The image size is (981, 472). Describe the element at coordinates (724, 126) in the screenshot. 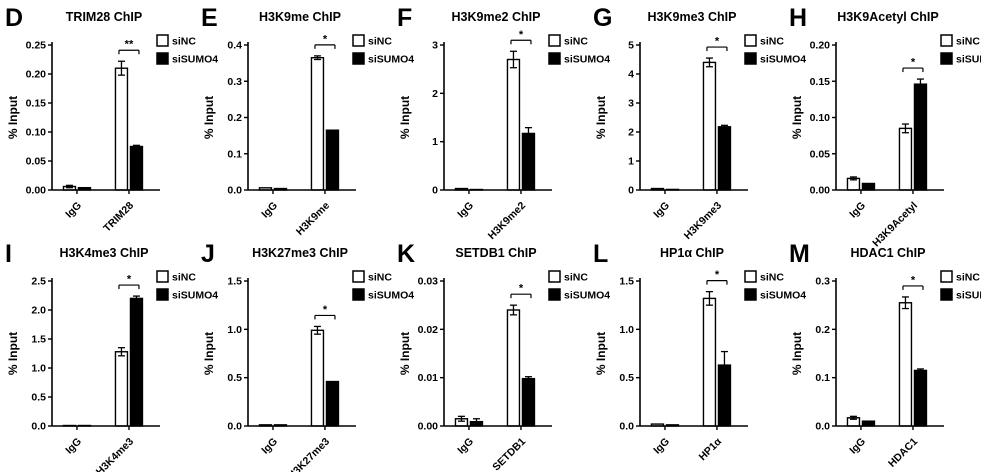

I see `error-bar-siSUMO4-H3K9me3` at that location.